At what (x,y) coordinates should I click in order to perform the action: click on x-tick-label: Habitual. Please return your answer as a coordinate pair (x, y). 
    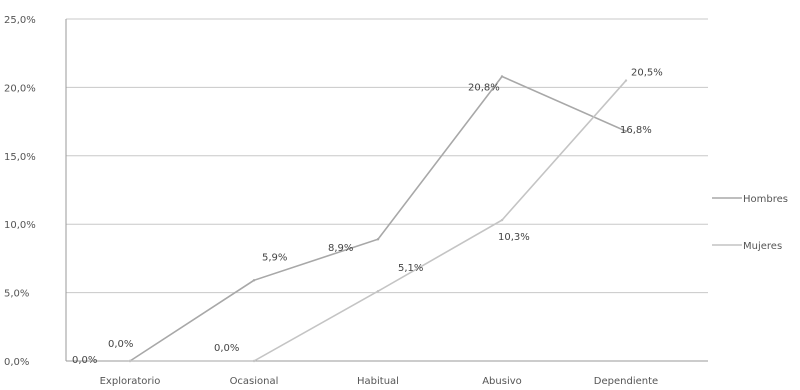
    Looking at the image, I should click on (378, 381).